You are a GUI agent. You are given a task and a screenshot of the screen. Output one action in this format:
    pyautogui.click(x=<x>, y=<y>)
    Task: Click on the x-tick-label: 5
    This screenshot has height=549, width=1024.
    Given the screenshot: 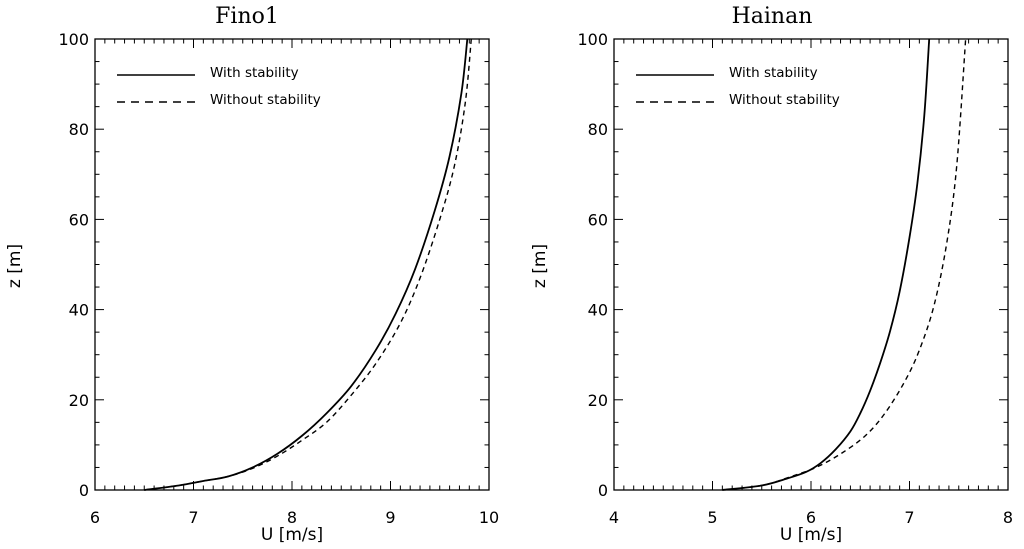 What is the action you would take?
    pyautogui.click(x=712, y=517)
    